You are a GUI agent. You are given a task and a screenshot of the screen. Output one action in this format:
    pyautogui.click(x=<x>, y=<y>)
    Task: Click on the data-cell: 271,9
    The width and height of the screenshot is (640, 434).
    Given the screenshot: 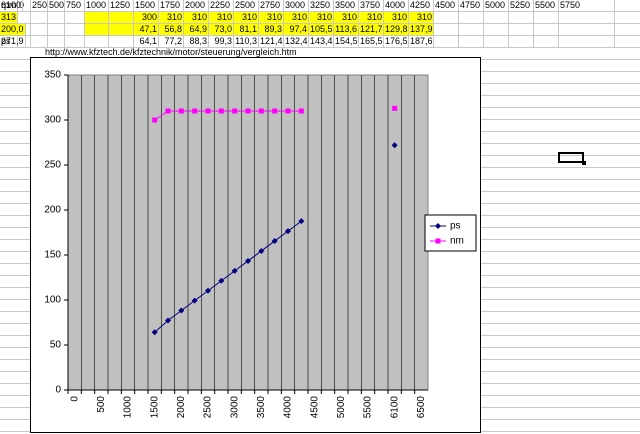 What is the action you would take?
    pyautogui.click(x=13, y=41)
    